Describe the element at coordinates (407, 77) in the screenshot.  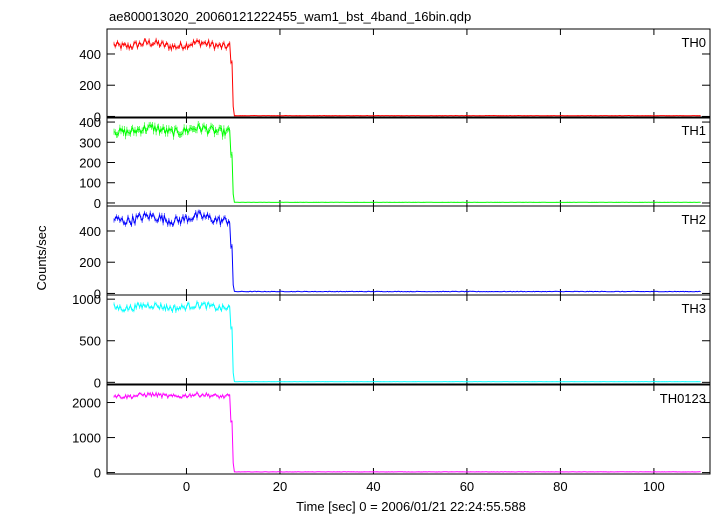
I see `series-line-th0` at that location.